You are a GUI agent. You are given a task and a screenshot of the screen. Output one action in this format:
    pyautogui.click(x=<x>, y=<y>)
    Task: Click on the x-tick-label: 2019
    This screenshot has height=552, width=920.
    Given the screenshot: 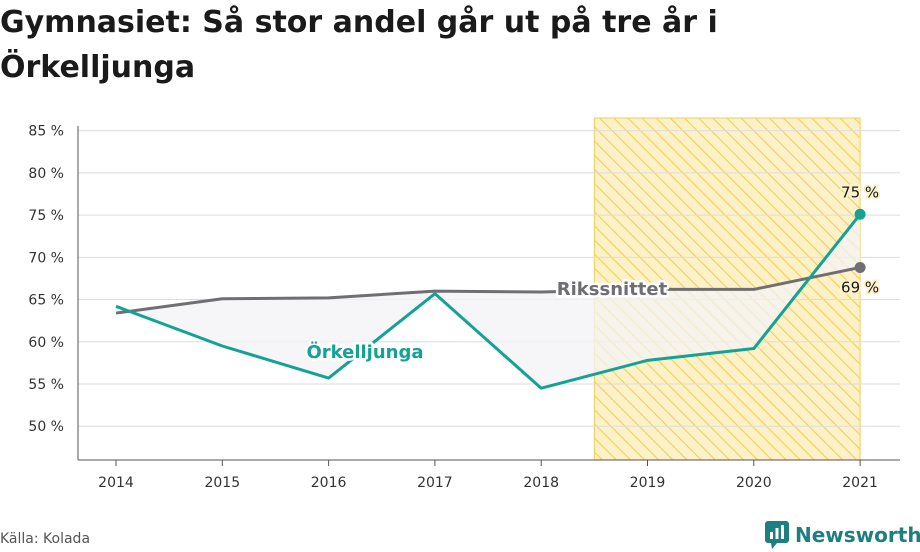 What is the action you would take?
    pyautogui.click(x=648, y=483)
    